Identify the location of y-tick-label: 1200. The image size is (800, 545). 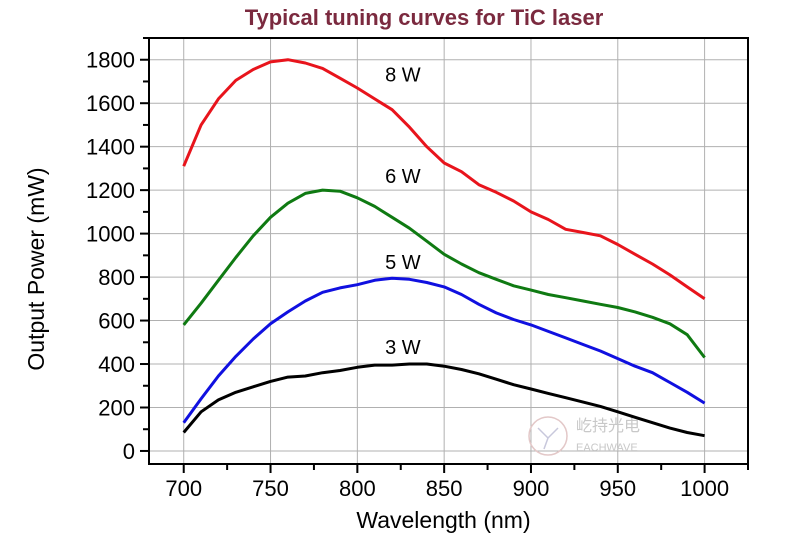
(110, 190).